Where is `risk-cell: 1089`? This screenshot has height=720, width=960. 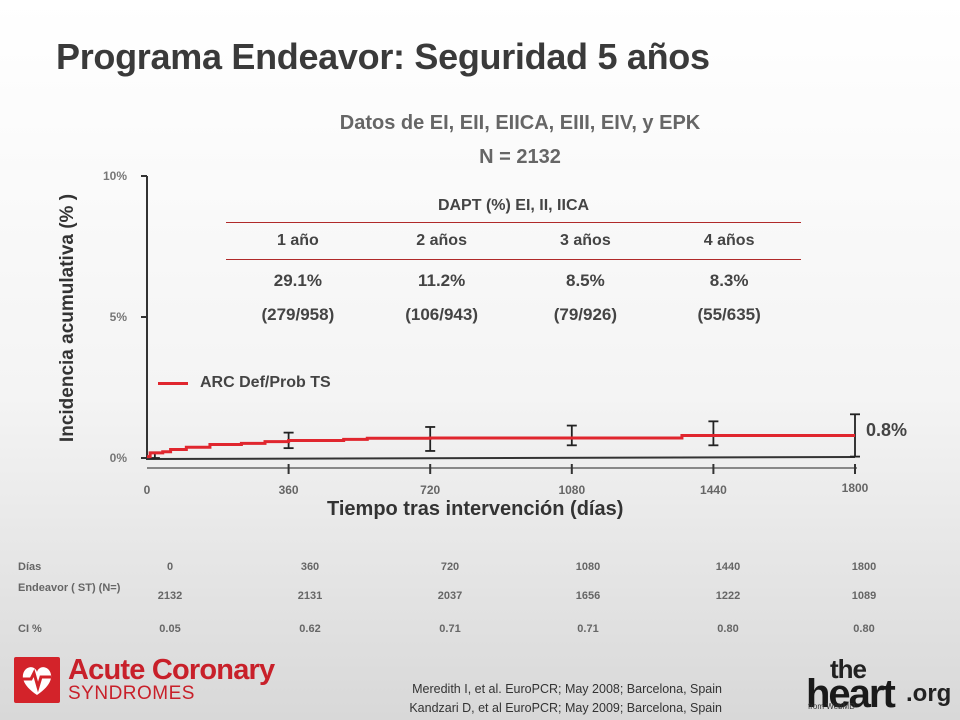 risk-cell: 1089 is located at coordinates (864, 596).